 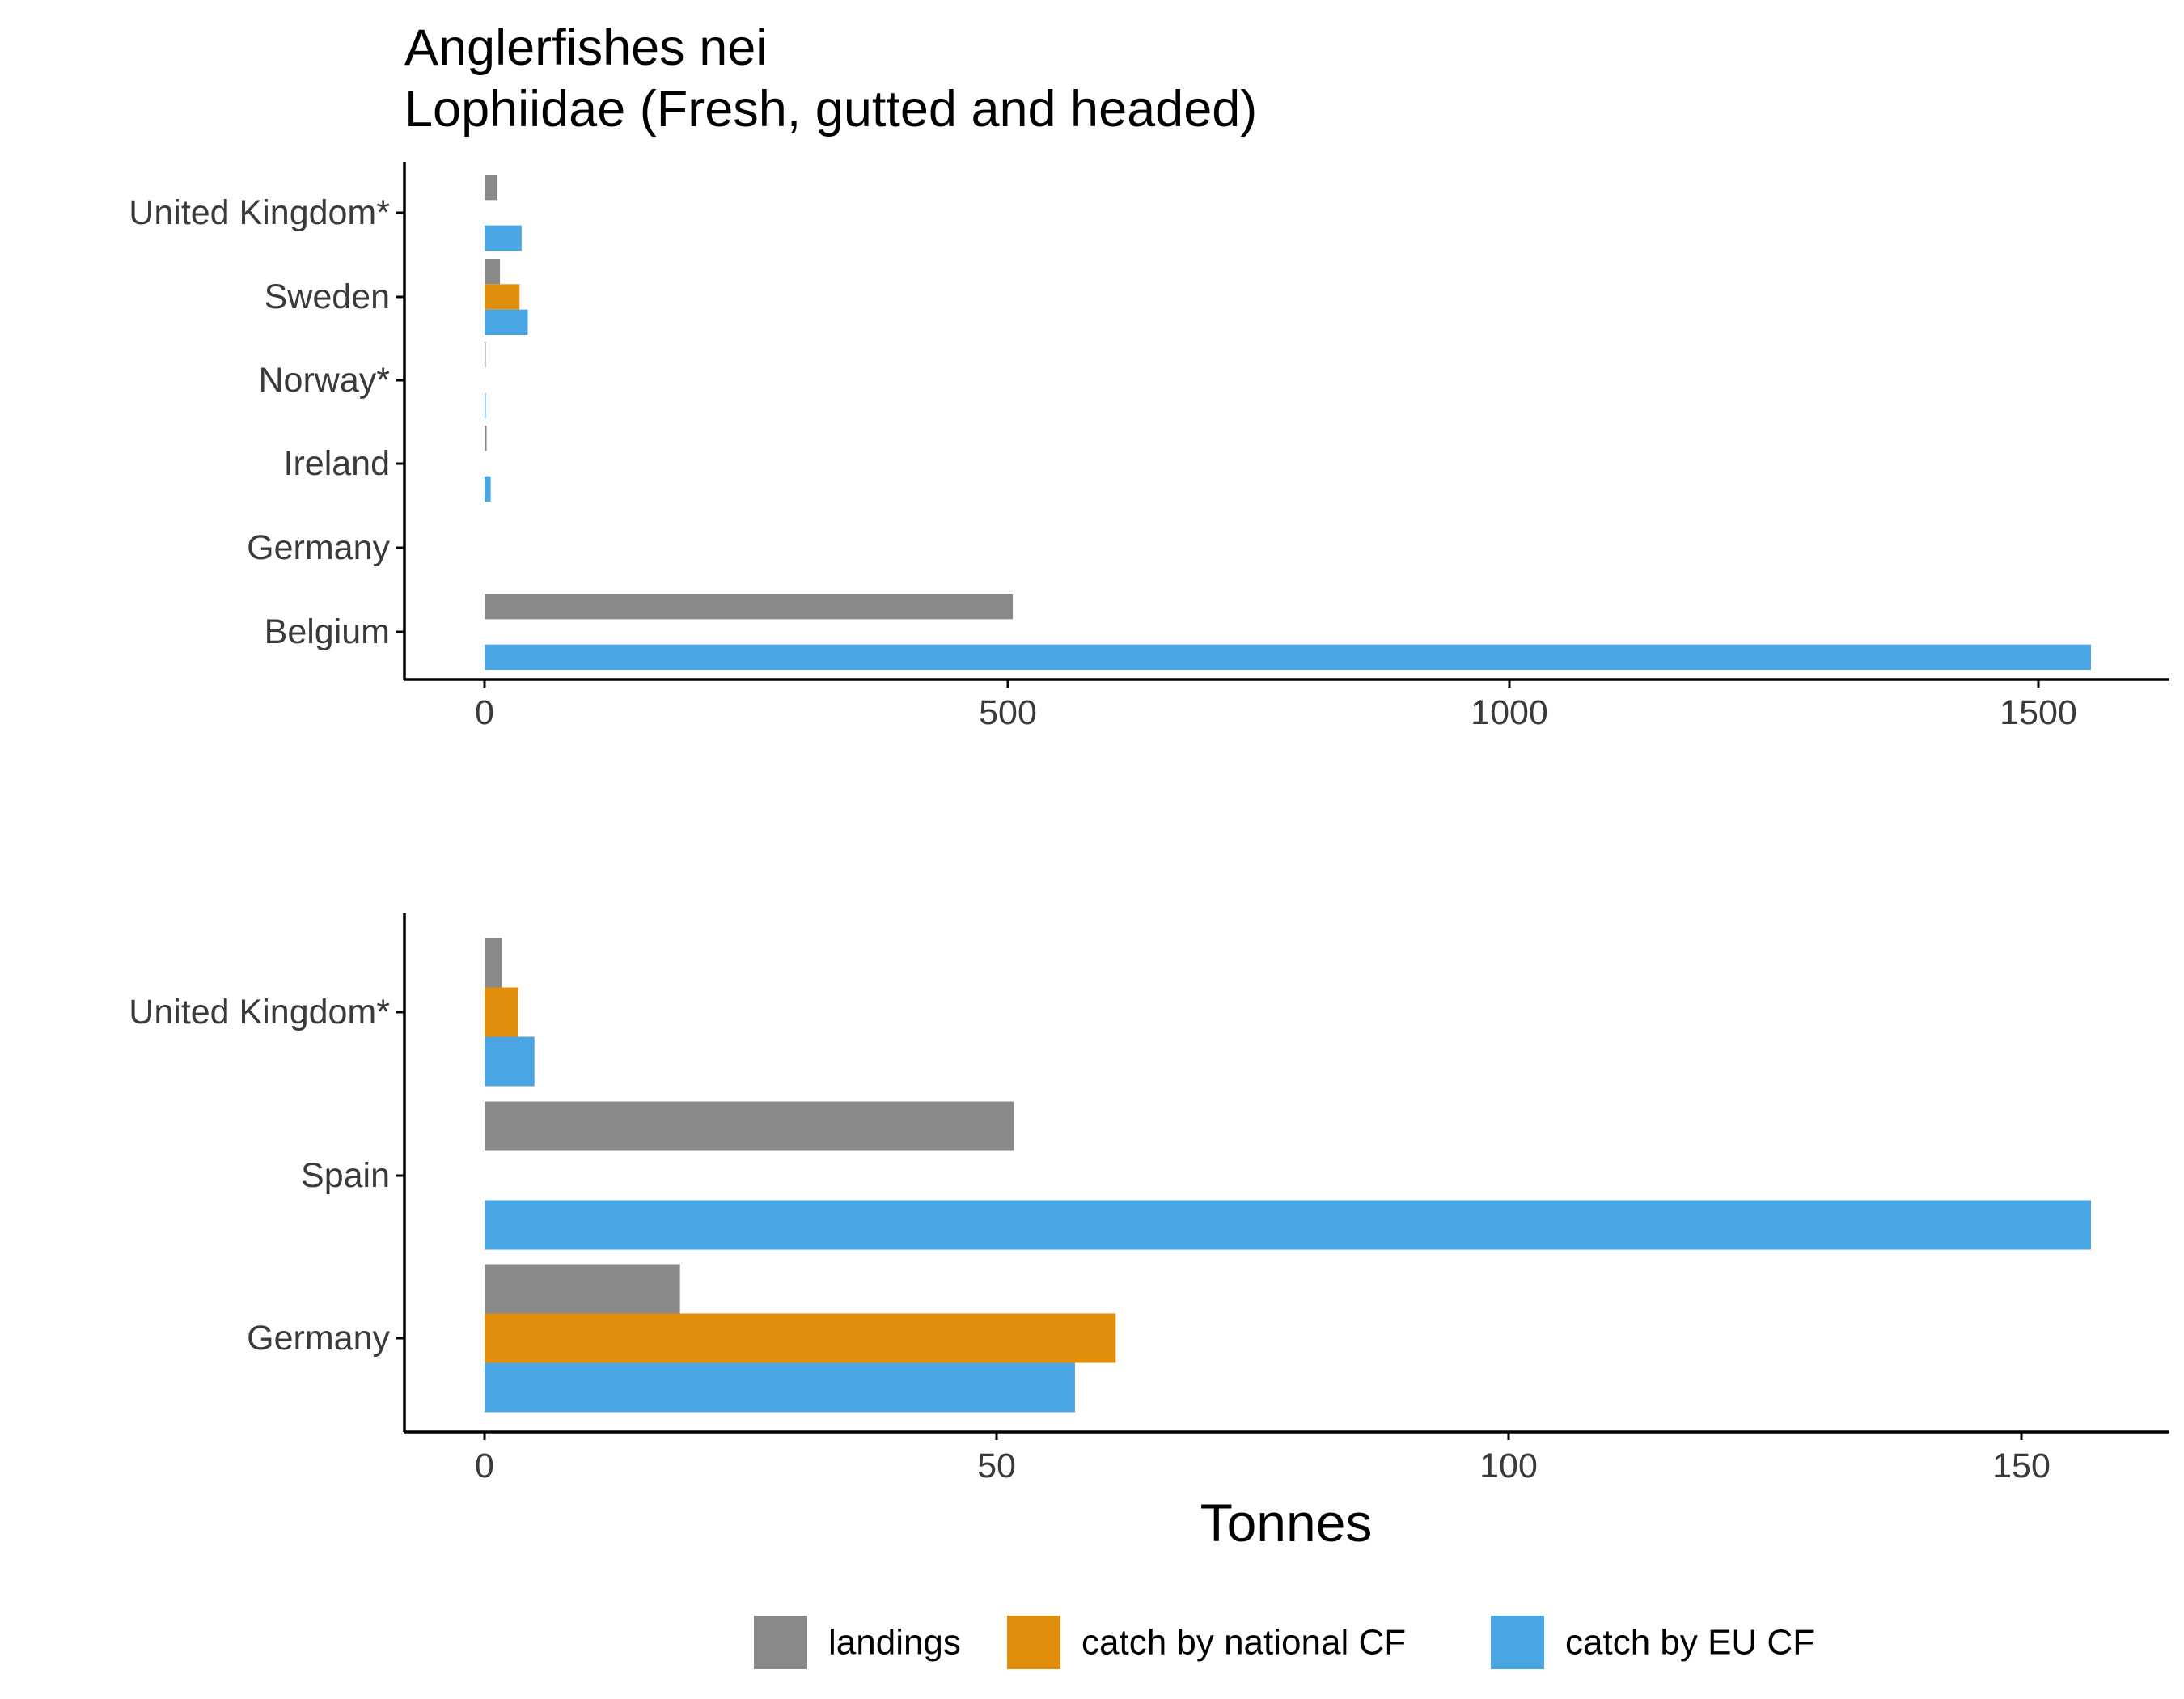 I want to click on bar-p2-united-kingdom-landings, so click(x=494, y=963).